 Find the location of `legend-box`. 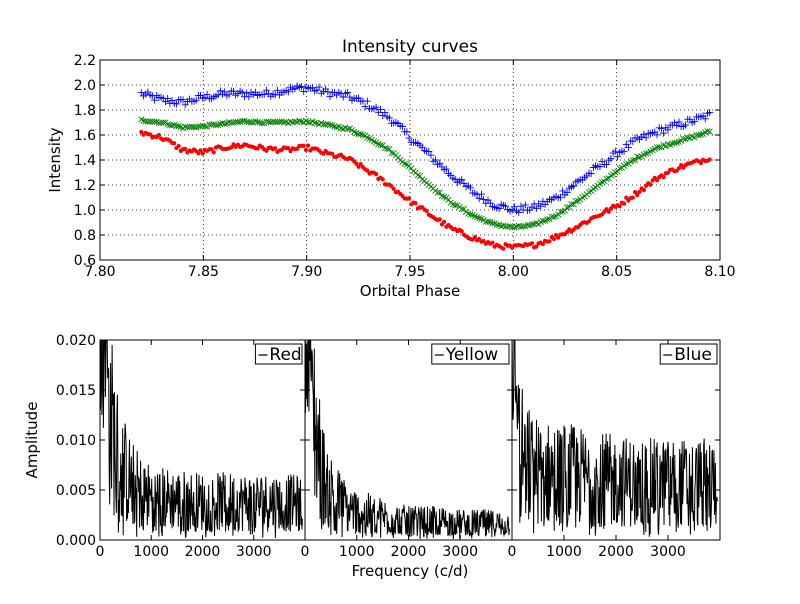

legend-box is located at coordinates (278, 354).